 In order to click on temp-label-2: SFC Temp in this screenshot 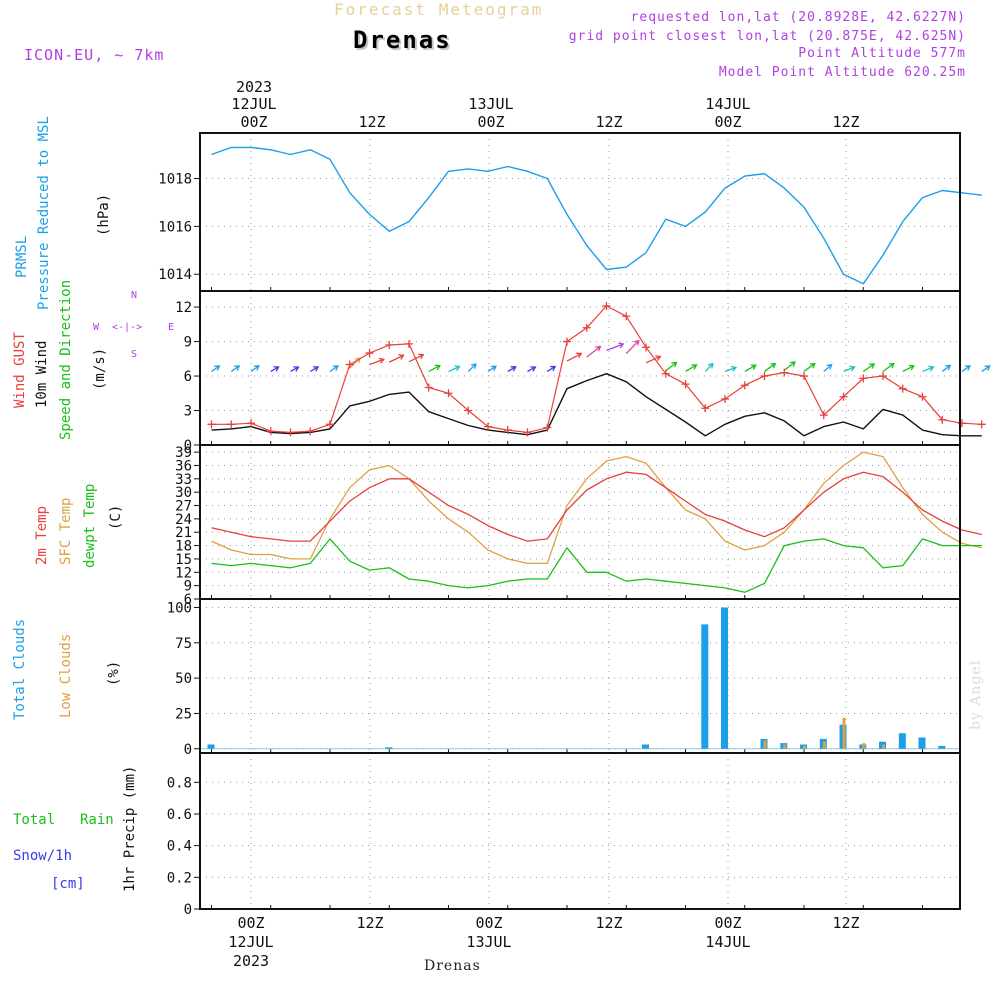, I will do `click(66, 531)`.